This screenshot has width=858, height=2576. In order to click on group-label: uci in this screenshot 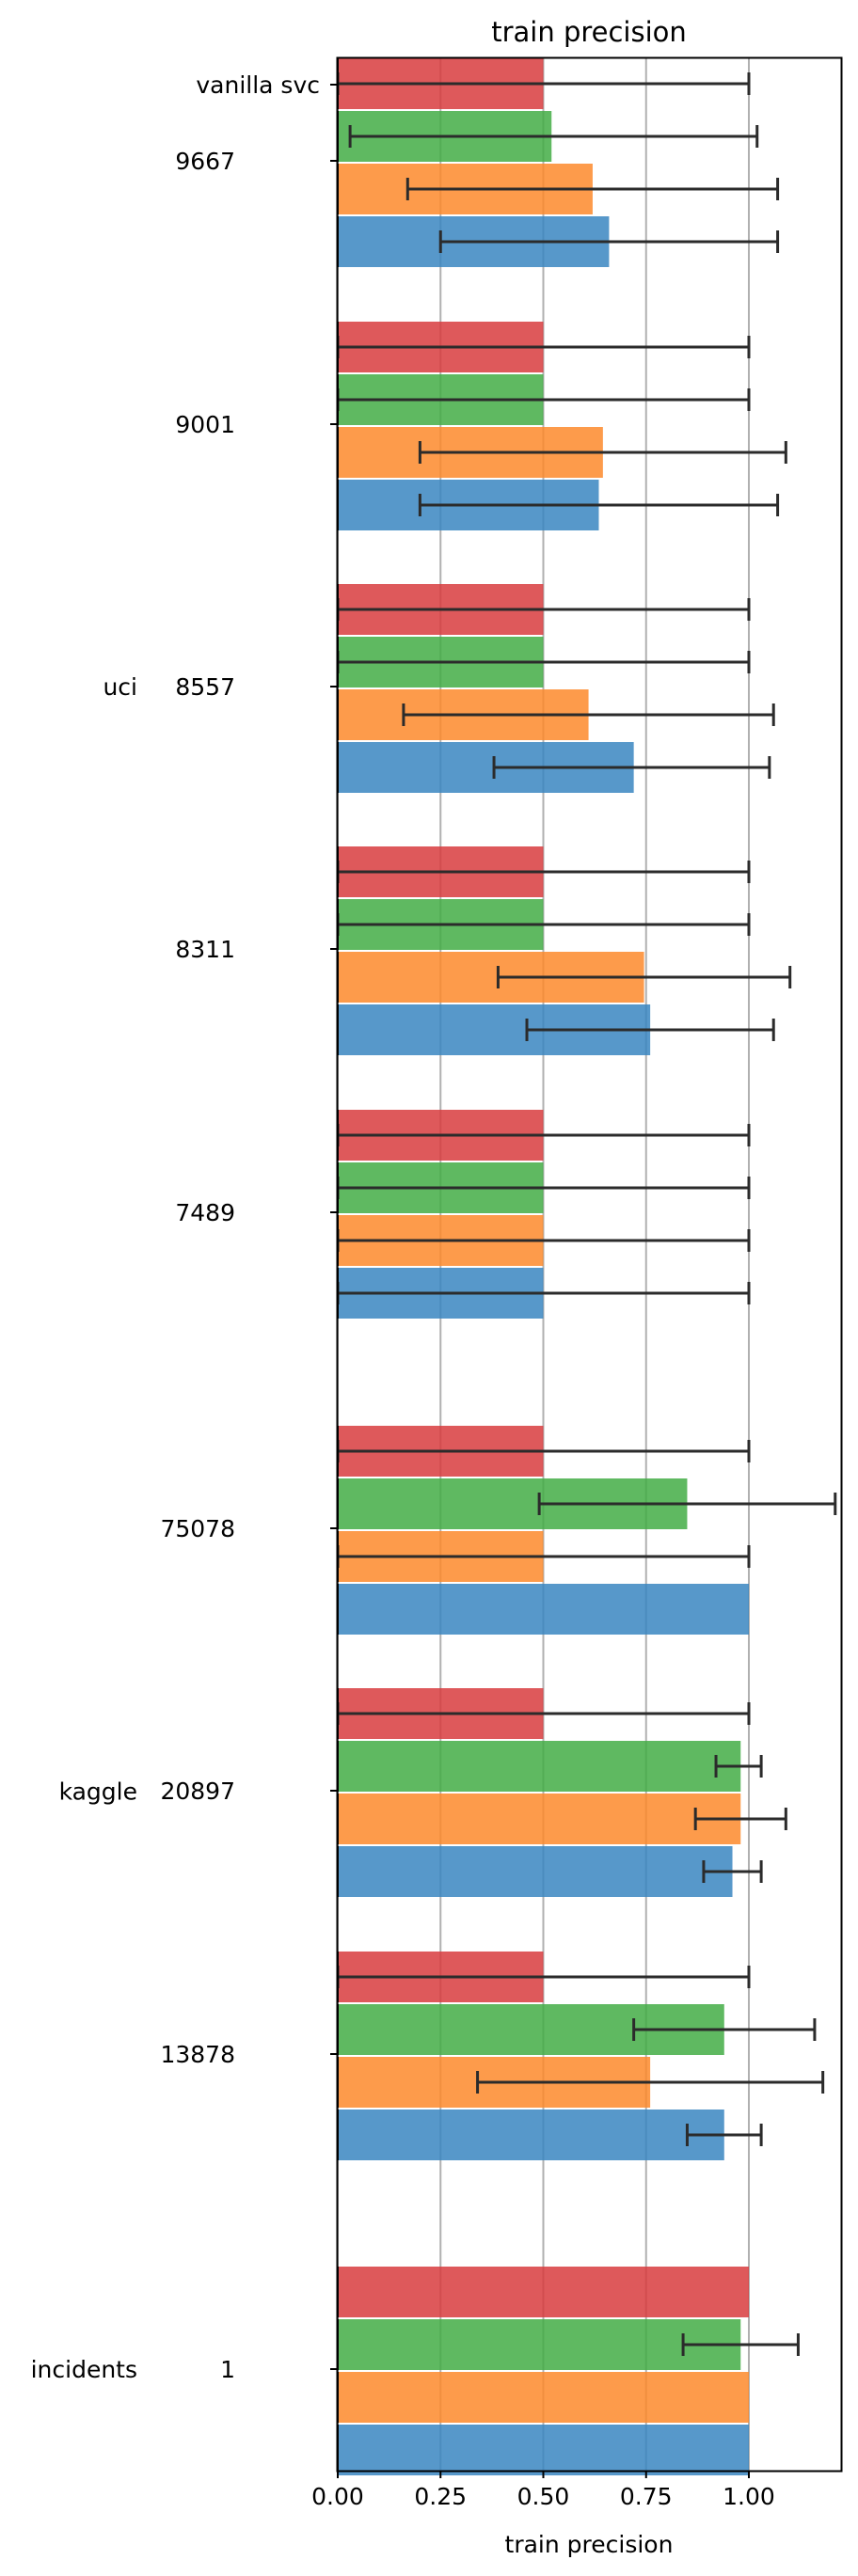, I will do `click(120, 687)`.